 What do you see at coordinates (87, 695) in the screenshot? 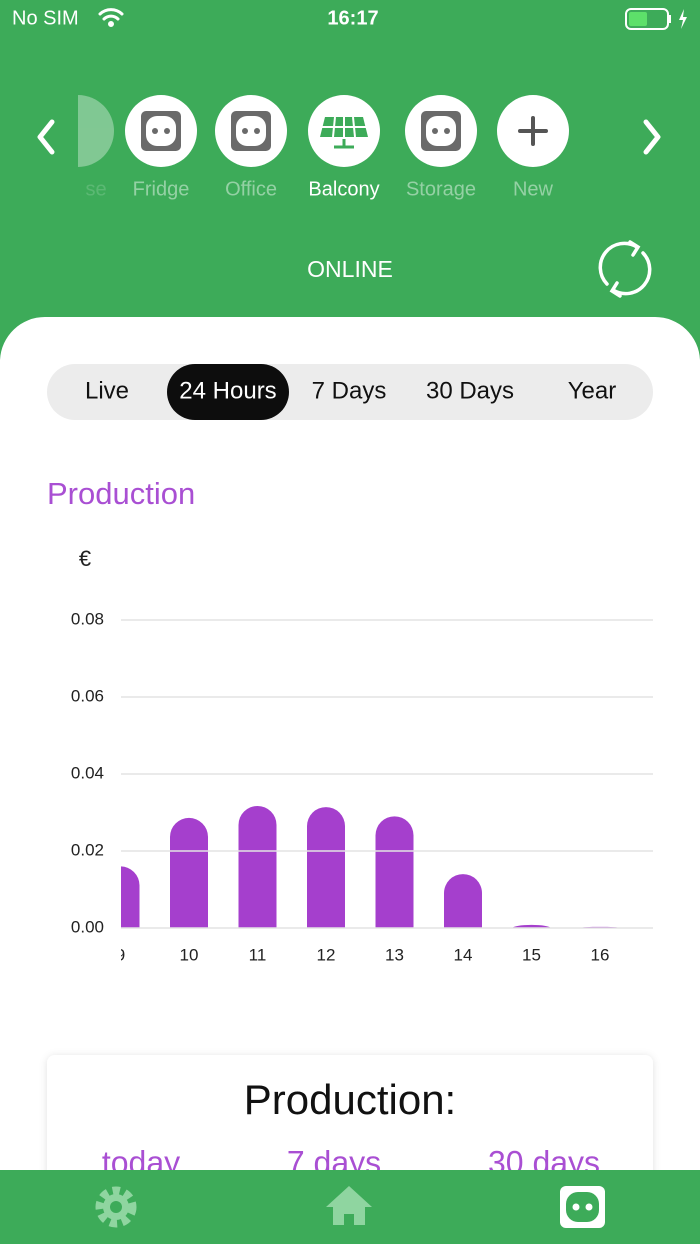
I see `y-tick-label: 0.06` at bounding box center [87, 695].